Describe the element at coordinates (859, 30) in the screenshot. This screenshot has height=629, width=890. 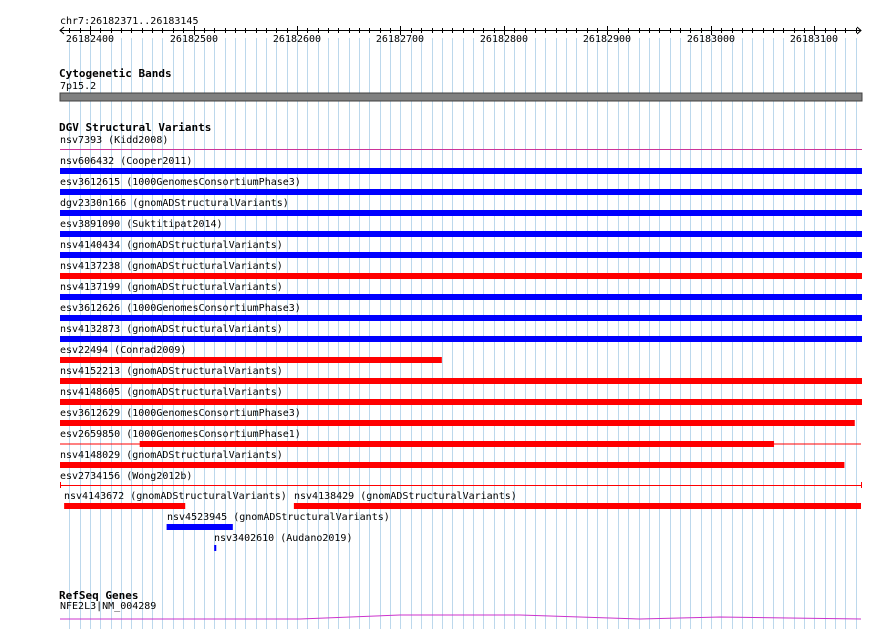
I see `ruler-right-arrow` at that location.